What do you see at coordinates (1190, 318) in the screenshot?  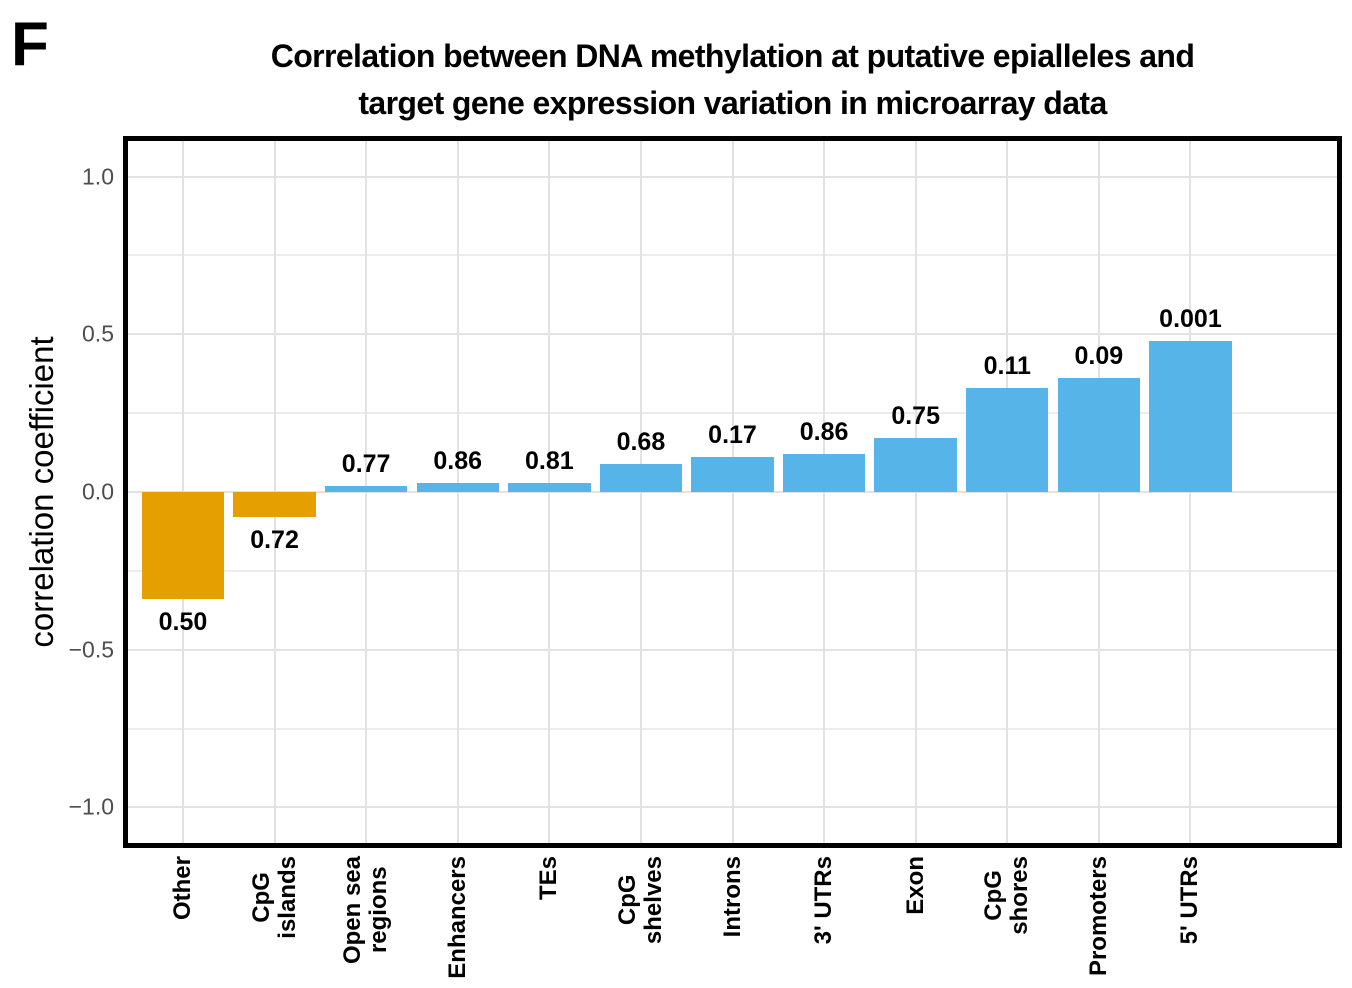 I see `bar-value-label: 0.001` at bounding box center [1190, 318].